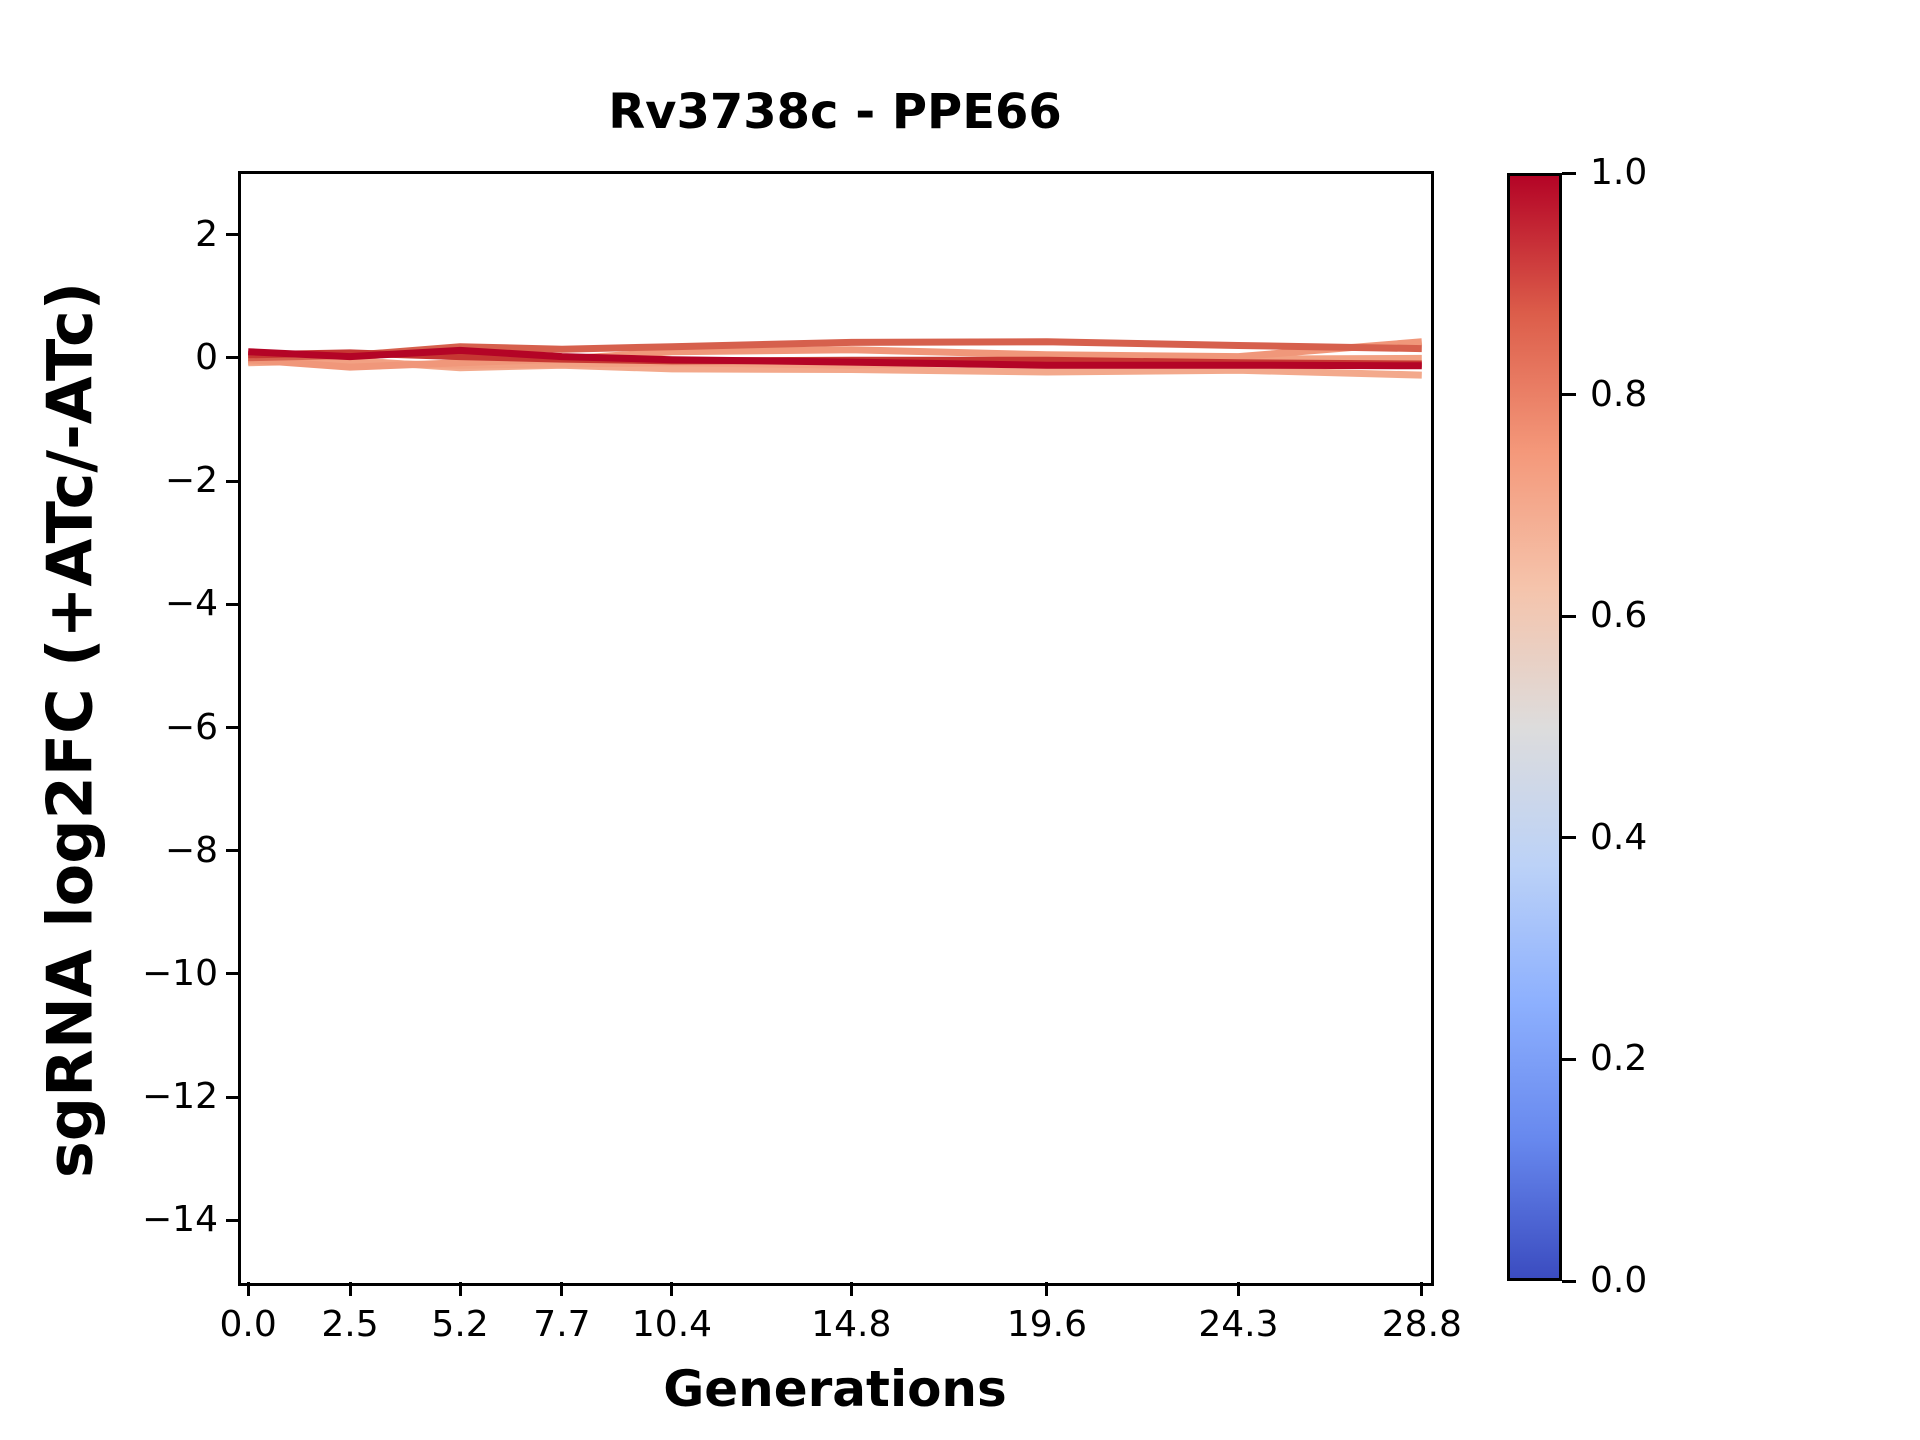  I want to click on colorbar-tick-label: 0.0, so click(1619, 1280).